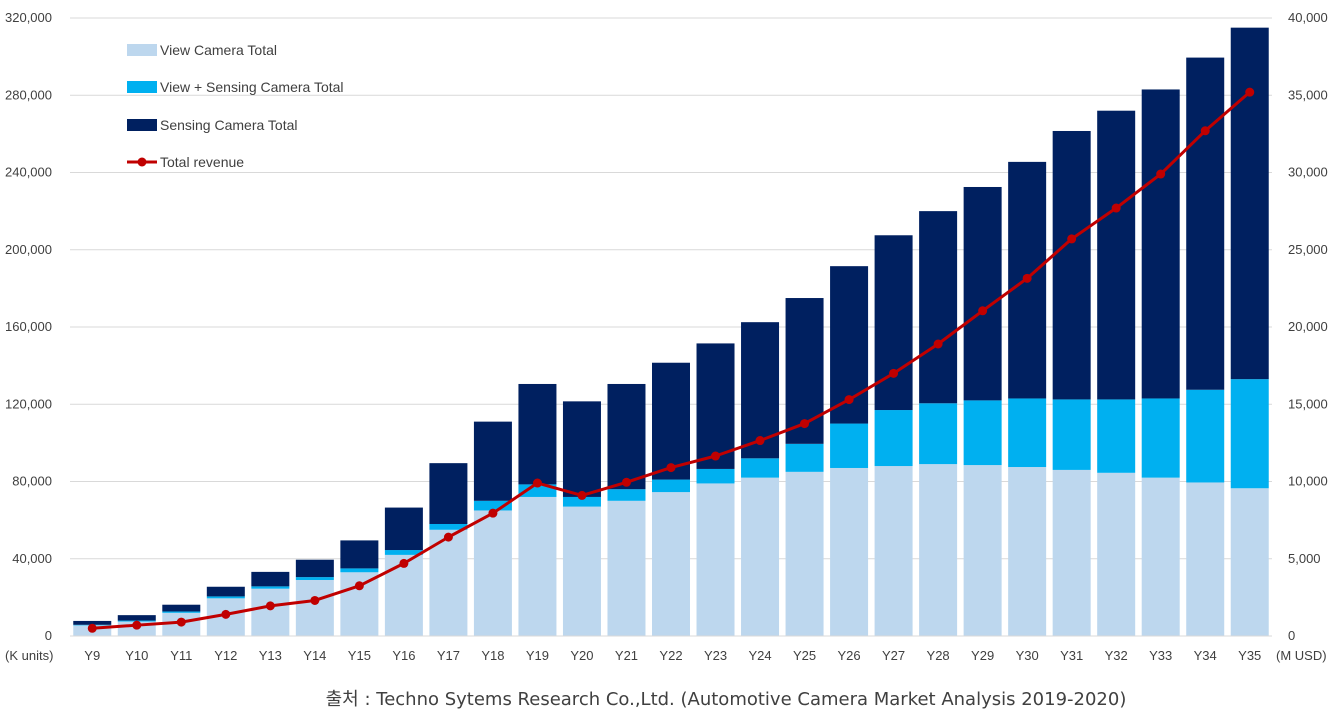 The image size is (1335, 719). What do you see at coordinates (1116, 655) in the screenshot?
I see `x-tick-label: Y32` at bounding box center [1116, 655].